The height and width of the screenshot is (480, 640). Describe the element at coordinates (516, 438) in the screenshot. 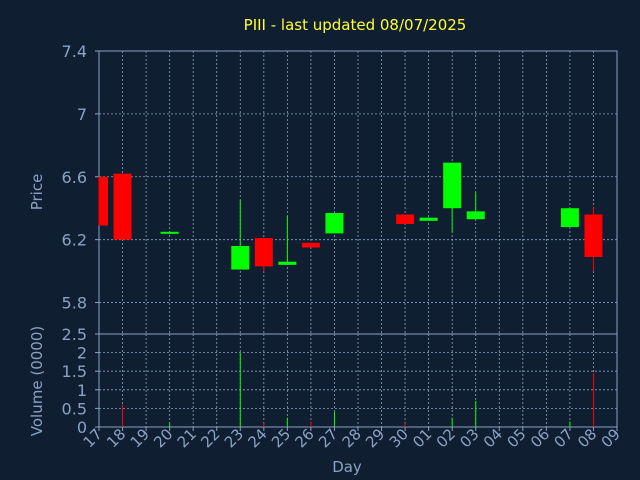

I see `x-tick-label: 05` at that location.